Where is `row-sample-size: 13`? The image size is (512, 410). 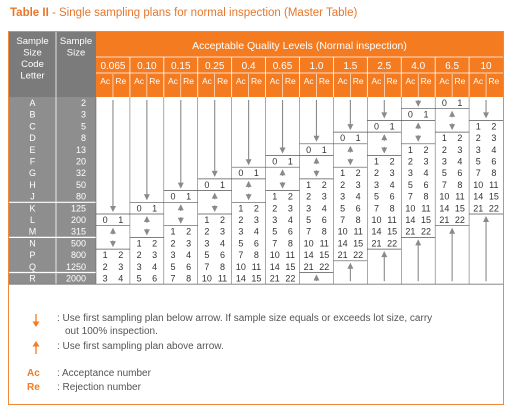
row-sample-size: 13 is located at coordinates (81, 150).